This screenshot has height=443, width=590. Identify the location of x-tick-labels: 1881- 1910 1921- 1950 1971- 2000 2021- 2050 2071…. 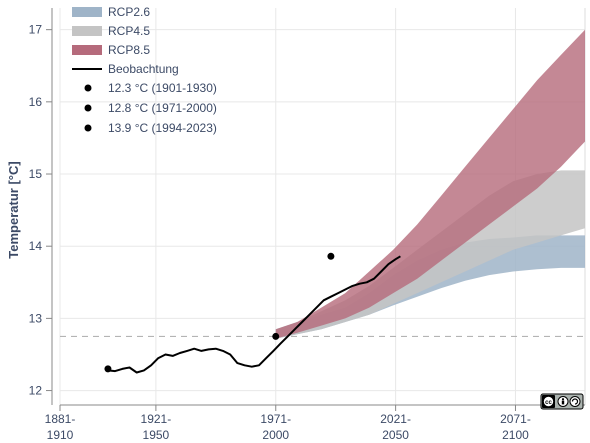
(315, 423).